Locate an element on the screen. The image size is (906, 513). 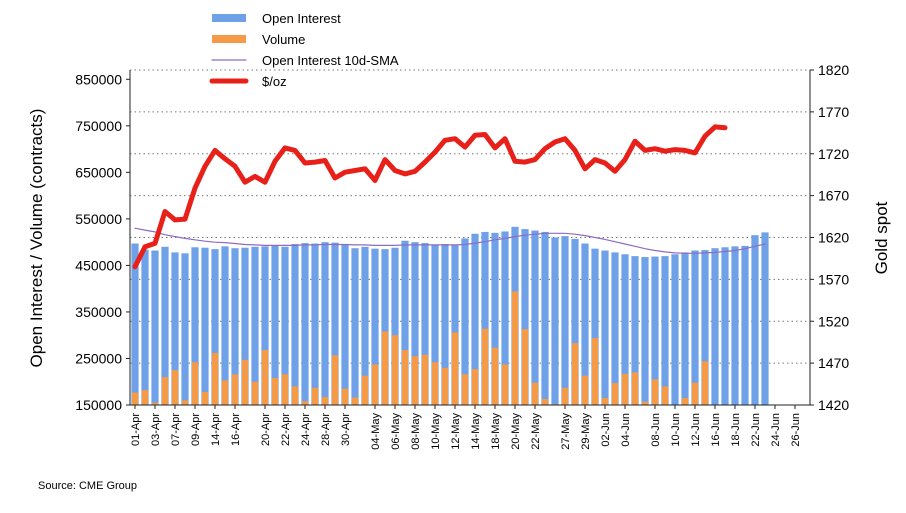
x-tick-label: 18-May is located at coordinates (496, 431).